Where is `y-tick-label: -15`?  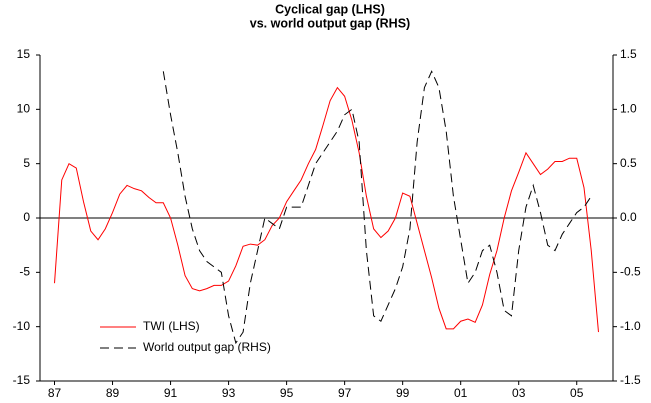 y-tick-label: -15 is located at coordinates (22, 380).